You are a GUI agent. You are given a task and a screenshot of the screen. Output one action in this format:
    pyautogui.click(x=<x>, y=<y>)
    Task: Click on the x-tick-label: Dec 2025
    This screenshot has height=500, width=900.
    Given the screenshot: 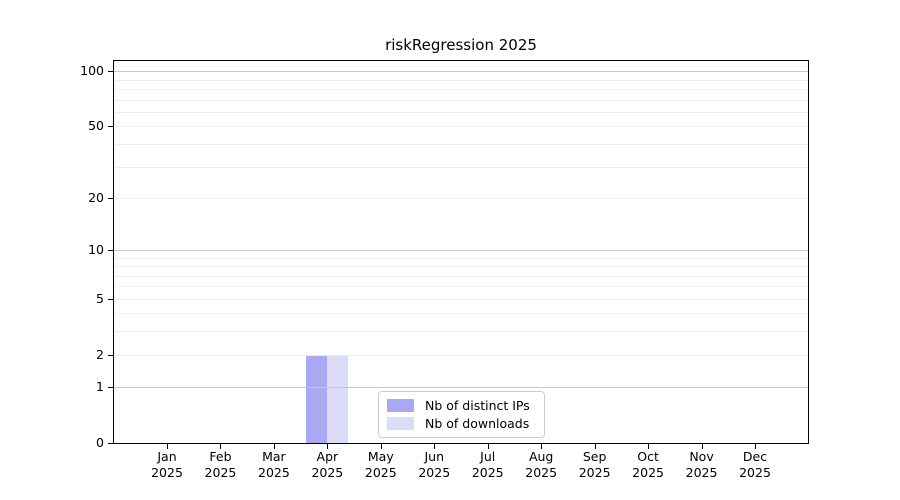 What is the action you would take?
    pyautogui.click(x=755, y=465)
    